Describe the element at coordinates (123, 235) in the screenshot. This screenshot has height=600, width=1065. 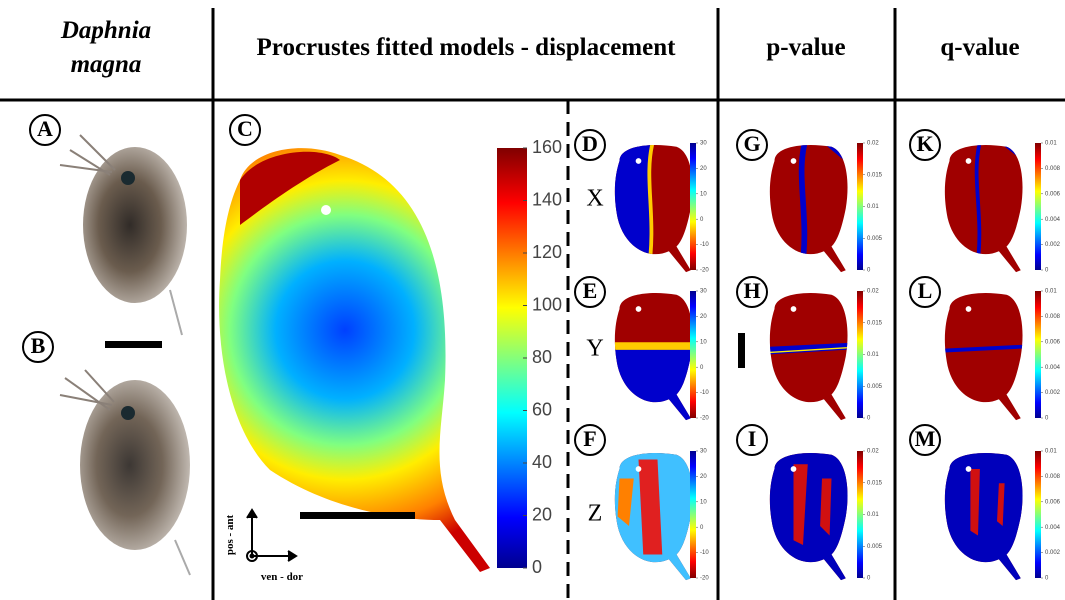
I see `photo-a` at that location.